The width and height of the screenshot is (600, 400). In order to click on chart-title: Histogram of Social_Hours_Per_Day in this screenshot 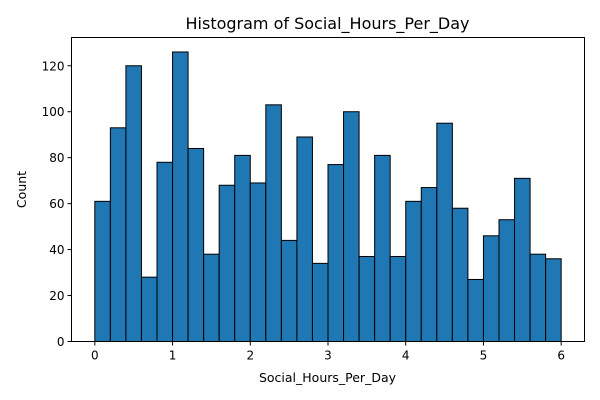, I will do `click(328, 24)`.